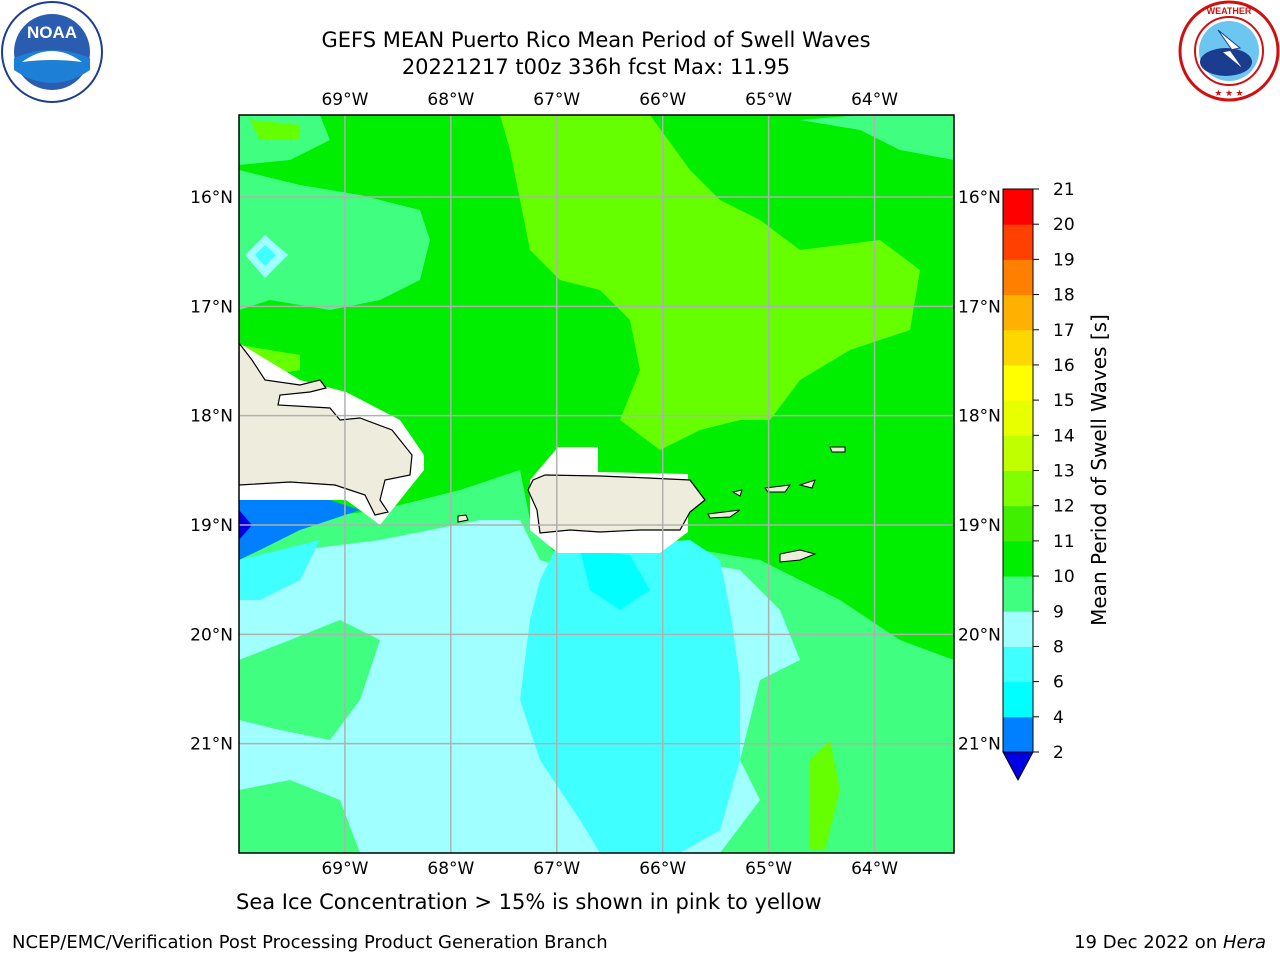  What do you see at coordinates (609, 100) in the screenshot?
I see `longitude-labels-top: 69°W 68°W 67°W 66°W 65°W 64°W` at bounding box center [609, 100].